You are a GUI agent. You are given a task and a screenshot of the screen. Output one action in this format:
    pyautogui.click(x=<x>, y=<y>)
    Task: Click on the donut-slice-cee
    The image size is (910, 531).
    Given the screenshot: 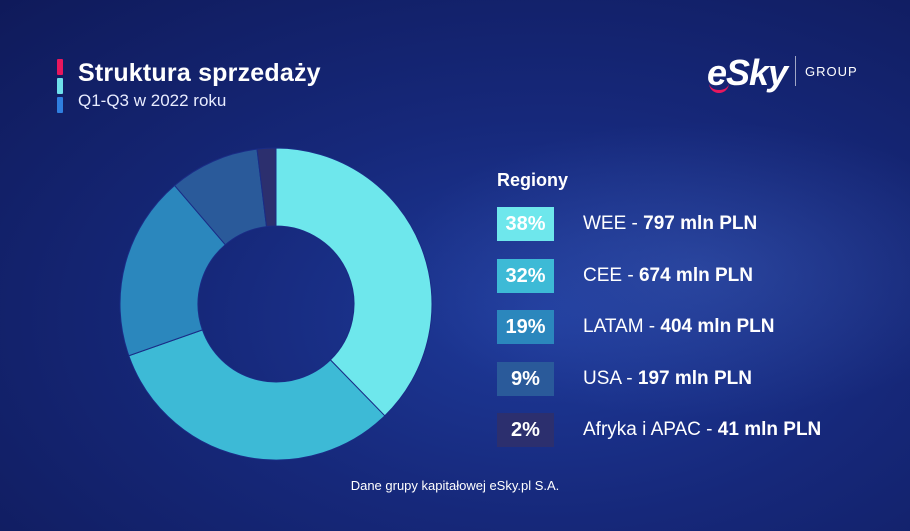 What is the action you would take?
    pyautogui.click(x=257, y=395)
    